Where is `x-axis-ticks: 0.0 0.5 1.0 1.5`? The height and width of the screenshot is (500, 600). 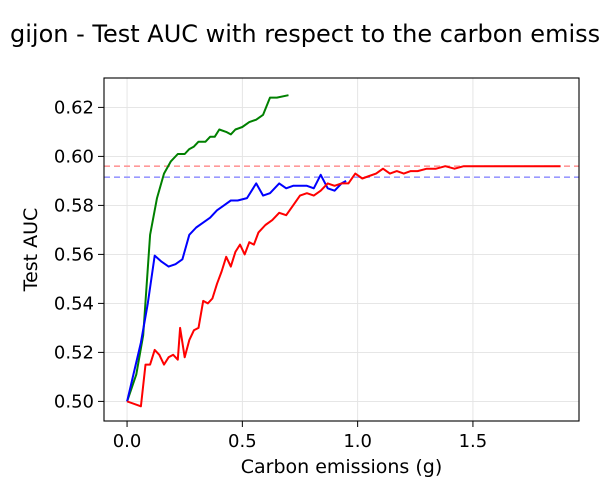
x-axis-ticks: 0.0 0.5 1.0 1.5 is located at coordinates (300, 436).